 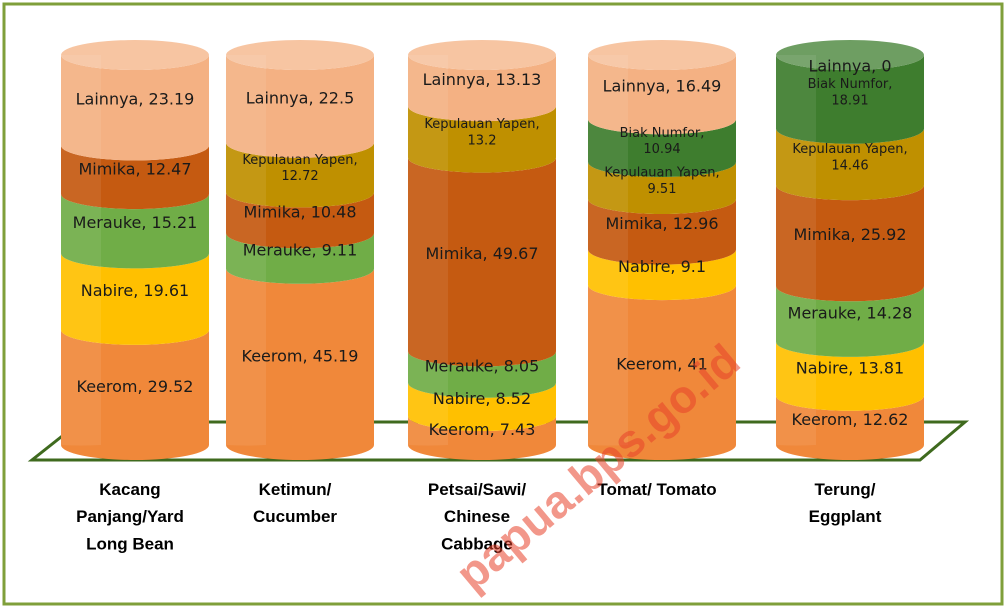 What do you see at coordinates (135, 386) in the screenshot?
I see `data-label: Keerom, 29.52` at bounding box center [135, 386].